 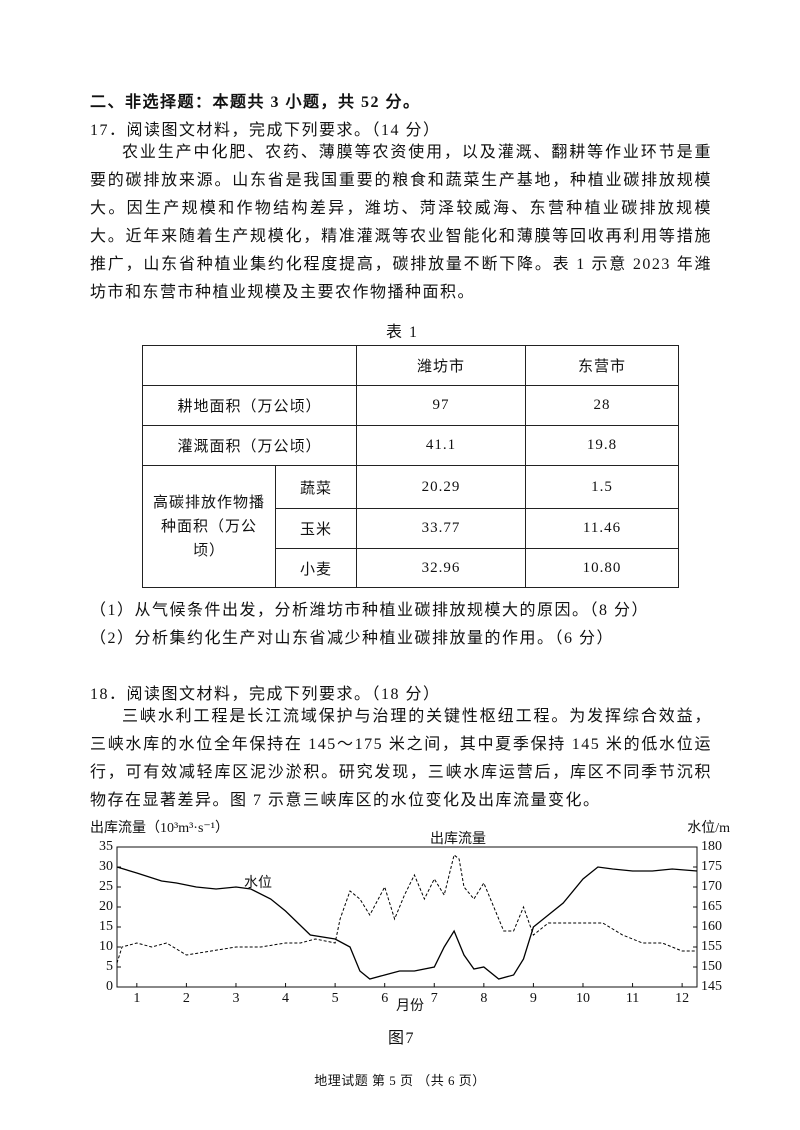 I want to click on y-tick-label: 0, so click(x=109, y=986).